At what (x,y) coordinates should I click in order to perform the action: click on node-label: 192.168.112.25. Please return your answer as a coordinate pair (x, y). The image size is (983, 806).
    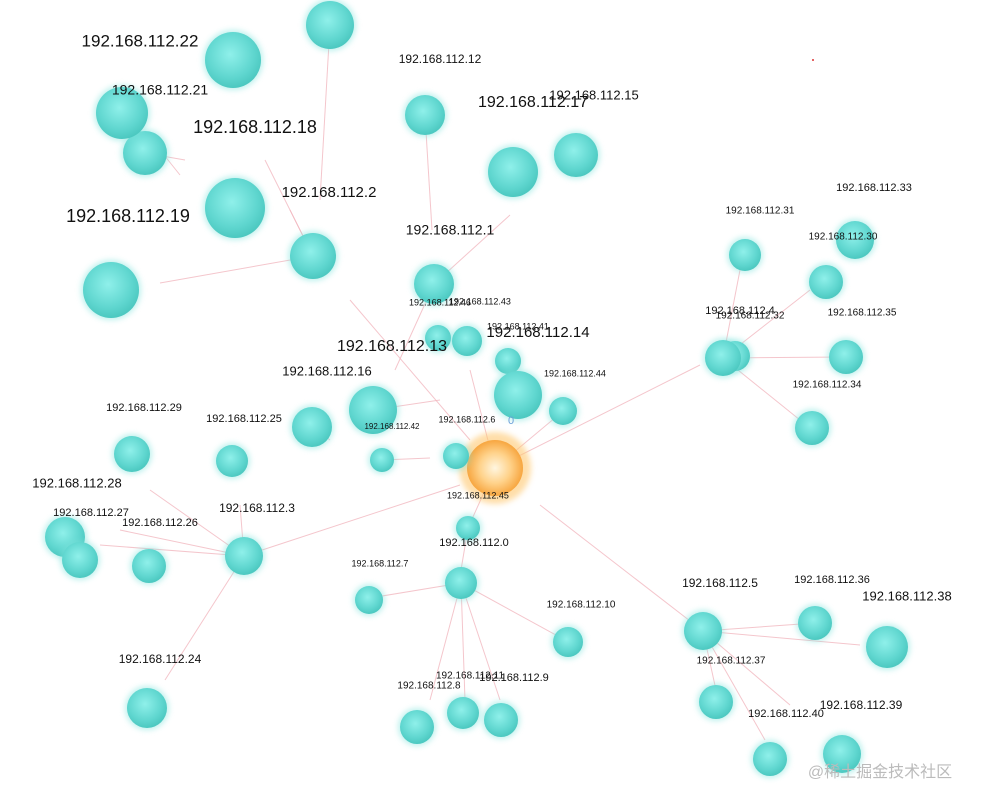
    Looking at the image, I should click on (244, 419).